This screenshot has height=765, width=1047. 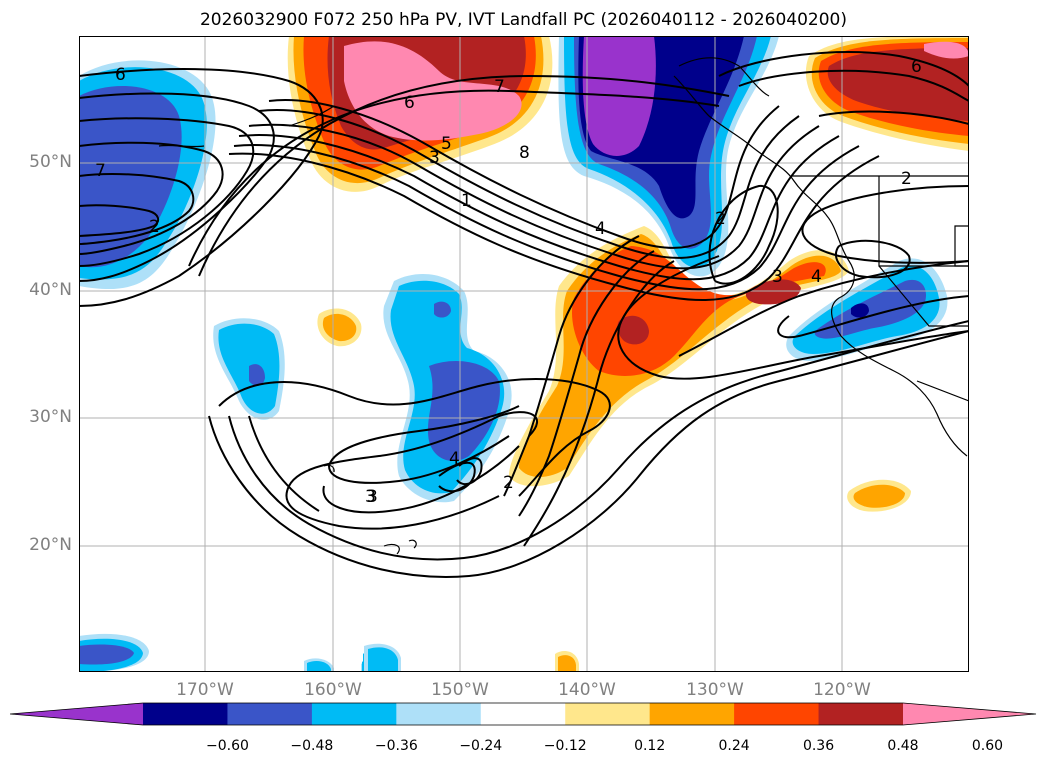 I want to click on colorbar-tick-label: −0.48, so click(x=312, y=746).